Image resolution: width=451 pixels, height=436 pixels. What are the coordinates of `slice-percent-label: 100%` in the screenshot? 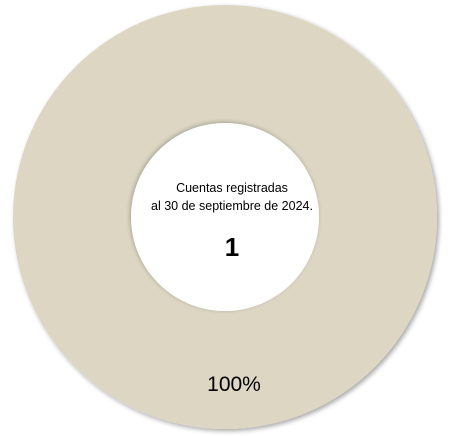 It's located at (234, 384).